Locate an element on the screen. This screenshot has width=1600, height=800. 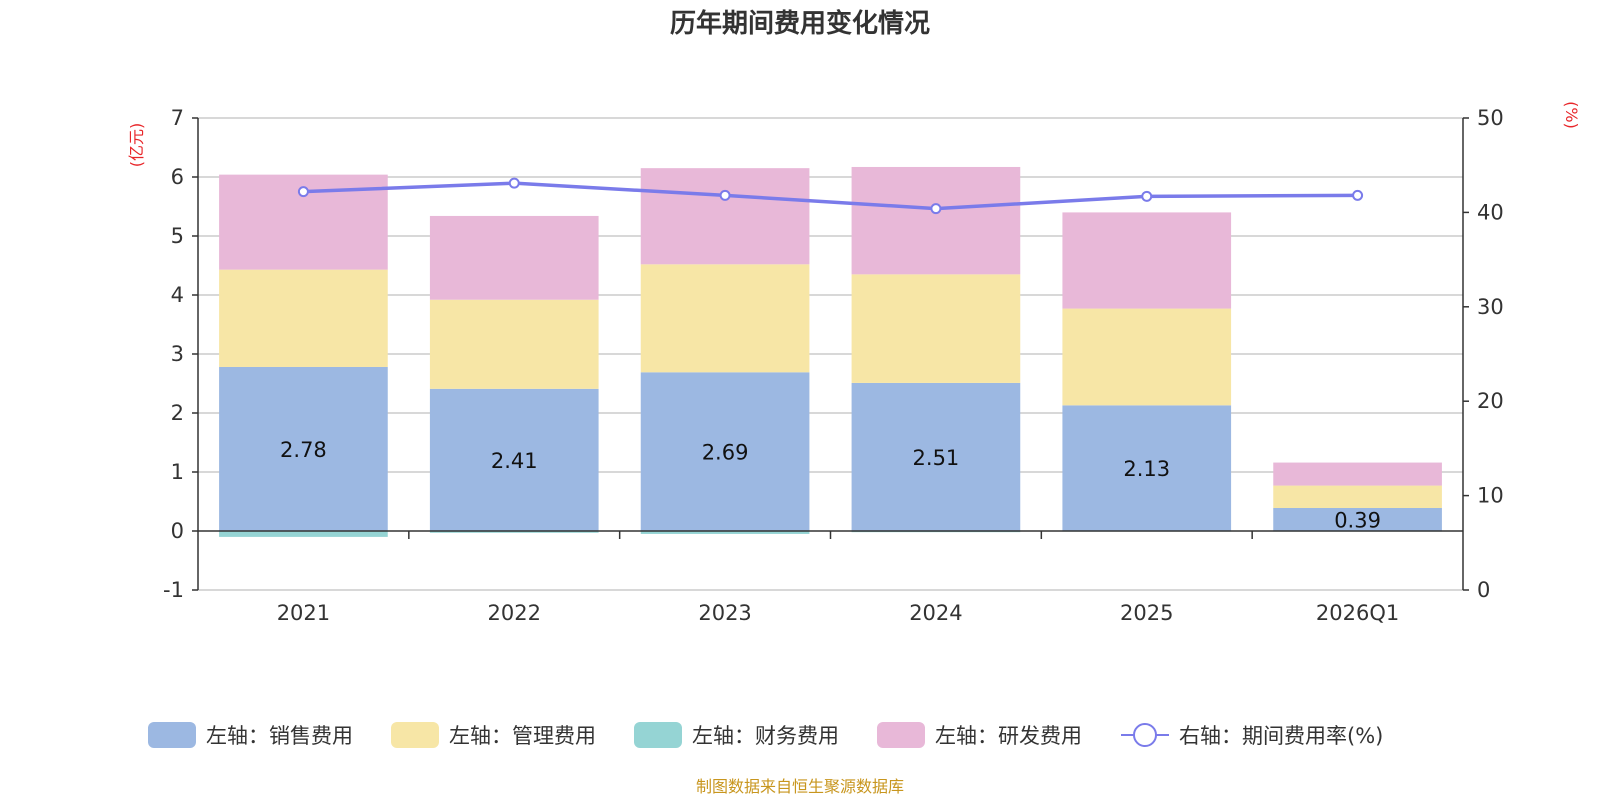
left-axis-tick-label: 1 is located at coordinates (177, 472).